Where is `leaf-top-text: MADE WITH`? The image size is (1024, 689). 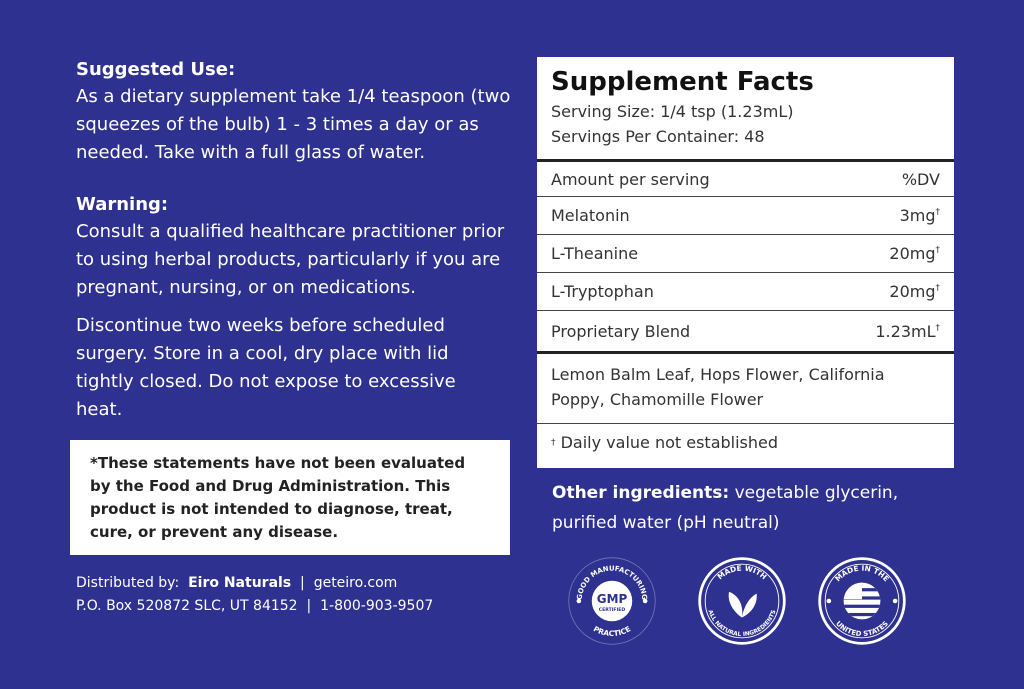
leaf-top-text: MADE WITH is located at coordinates (742, 573).